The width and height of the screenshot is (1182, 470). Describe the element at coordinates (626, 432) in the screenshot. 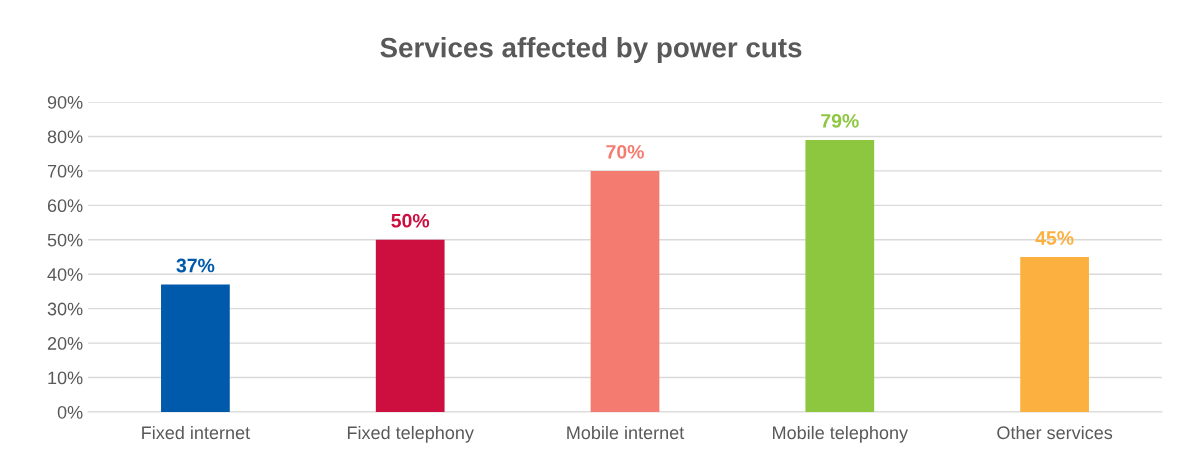

I see `x-tick-label: Mobile internet` at that location.